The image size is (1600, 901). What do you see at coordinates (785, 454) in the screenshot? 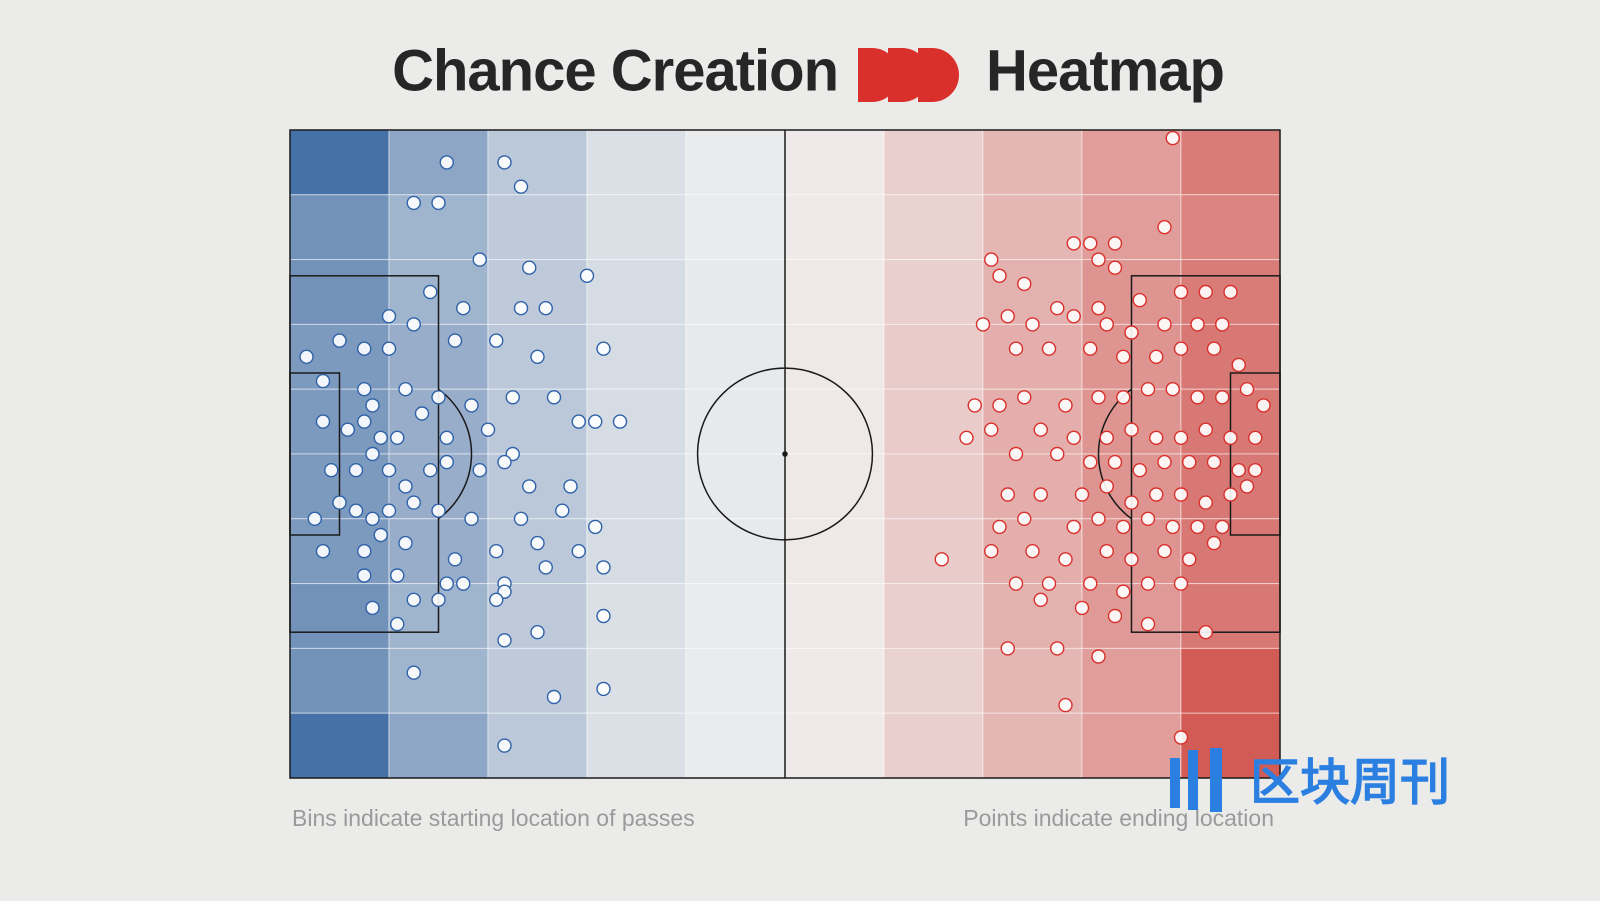
I see `centre-spot` at bounding box center [785, 454].